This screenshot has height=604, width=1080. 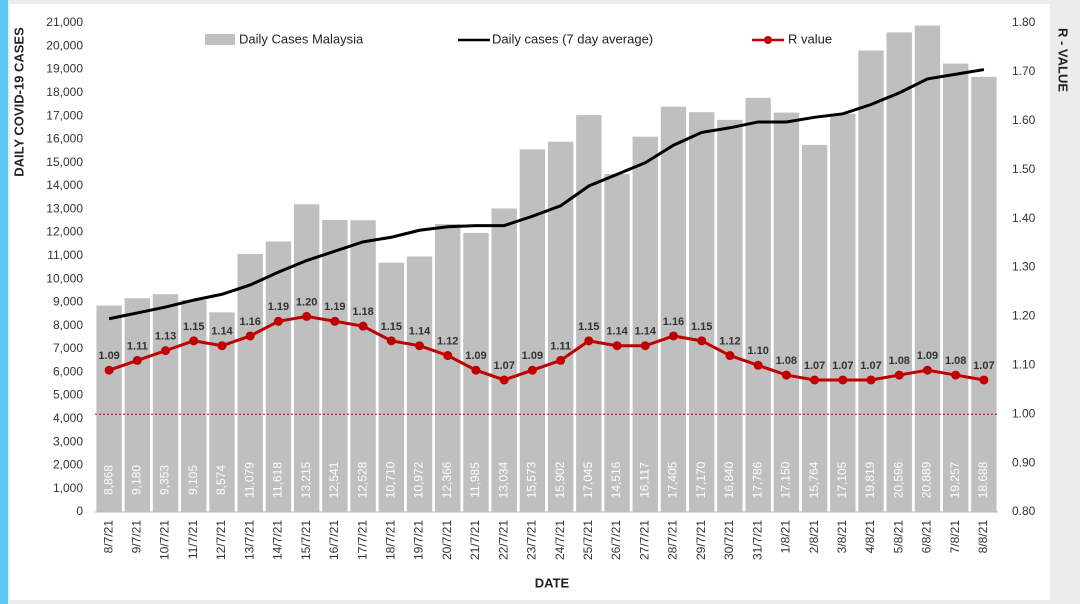 I want to click on x-tick-label: 4/8/21, so click(x=870, y=537).